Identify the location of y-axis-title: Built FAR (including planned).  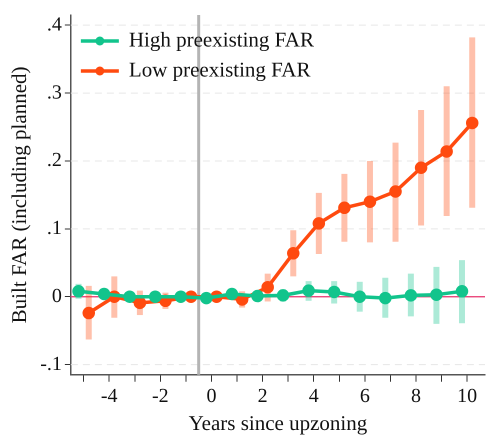
(19, 195).